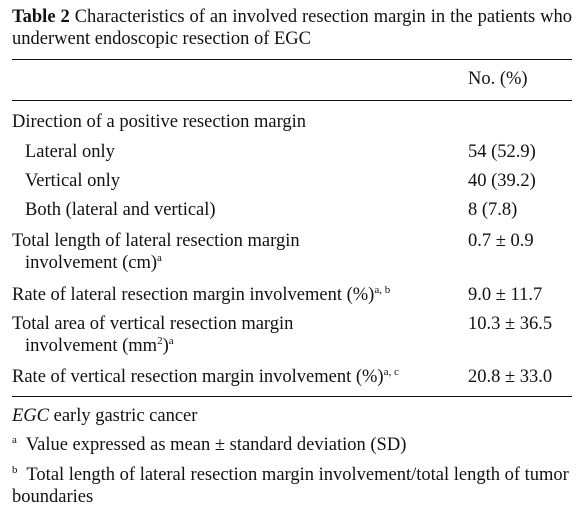 The width and height of the screenshot is (585, 513). Describe the element at coordinates (502, 181) in the screenshot. I see `row-vertical-value: 40 (39.2)` at that location.